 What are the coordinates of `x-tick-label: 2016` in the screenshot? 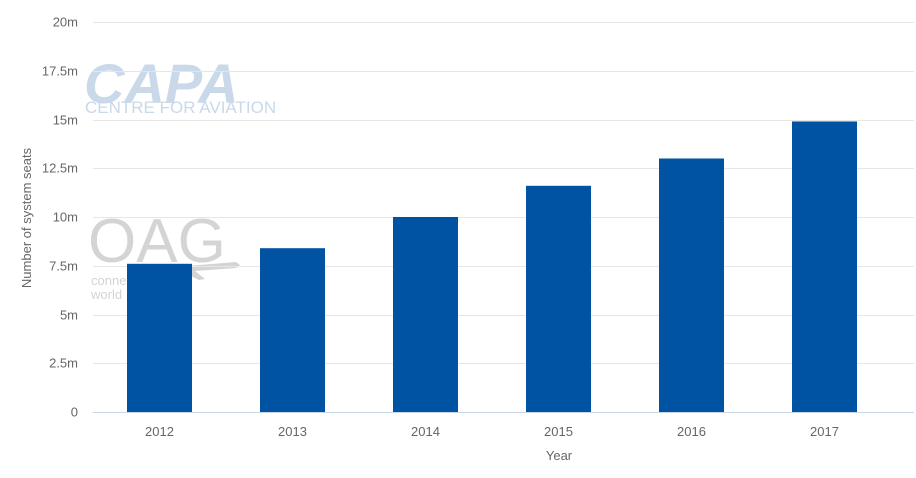 It's located at (691, 431).